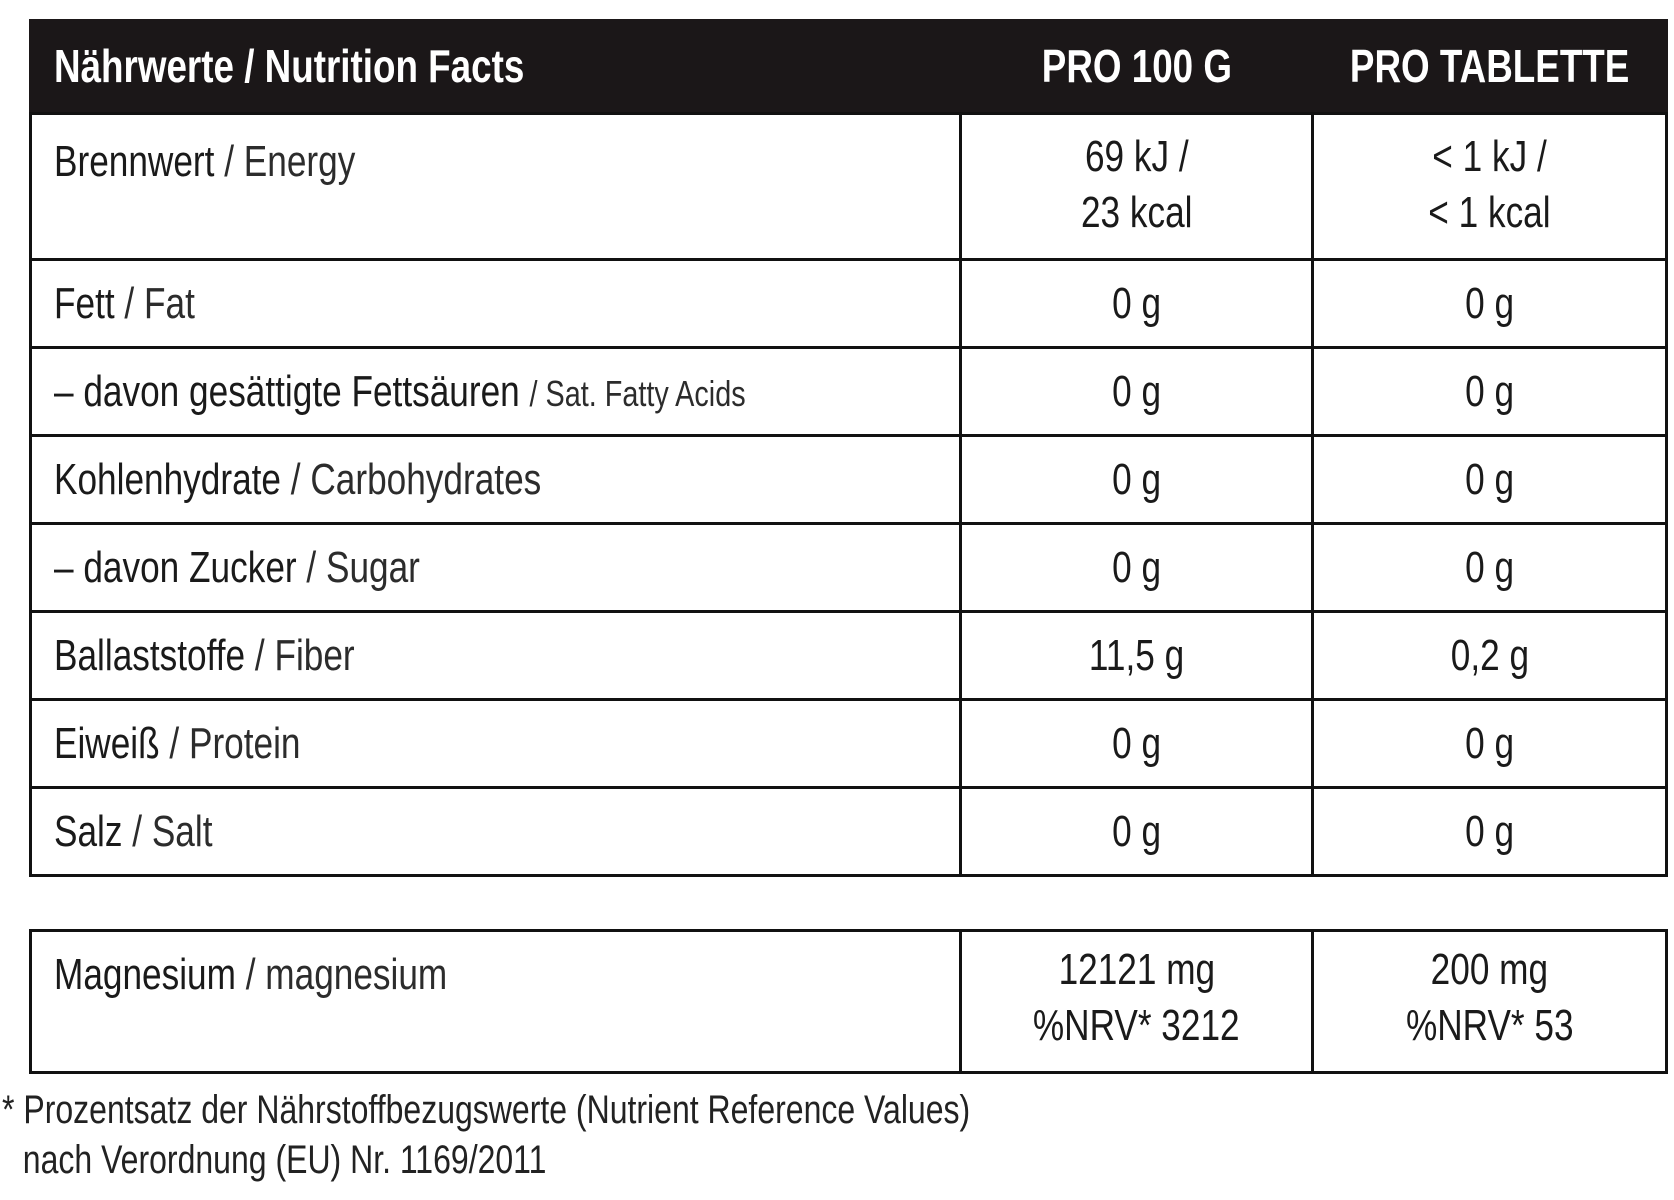  I want to click on value: 23 kcal, so click(1136, 212).